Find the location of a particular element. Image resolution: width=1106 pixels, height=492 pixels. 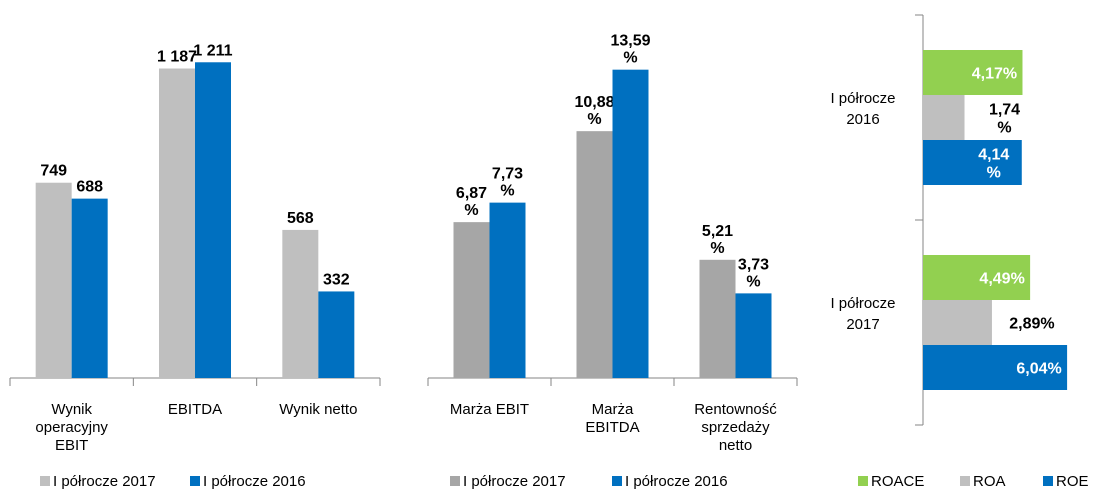

data-label: 6,87 is located at coordinates (471, 193).